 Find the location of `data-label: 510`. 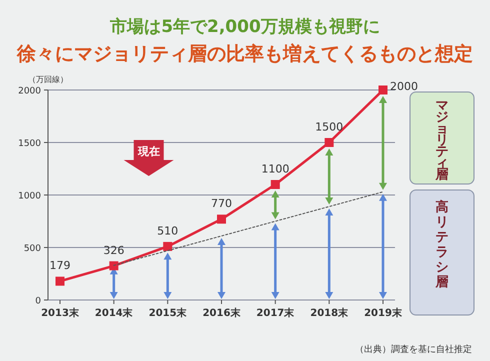

data-label: 510 is located at coordinates (167, 231).